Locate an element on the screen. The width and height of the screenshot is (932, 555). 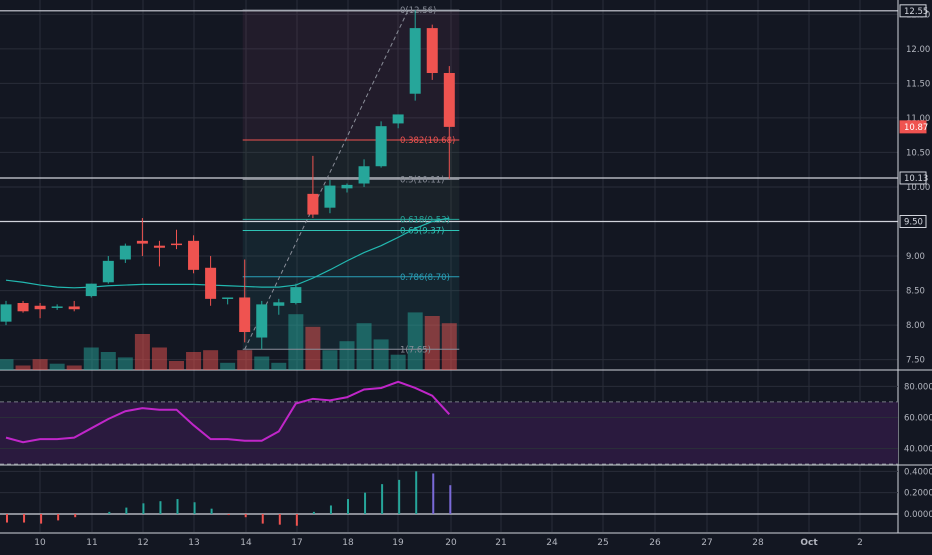
price-label-text: 9.50 is located at coordinates (913, 222).